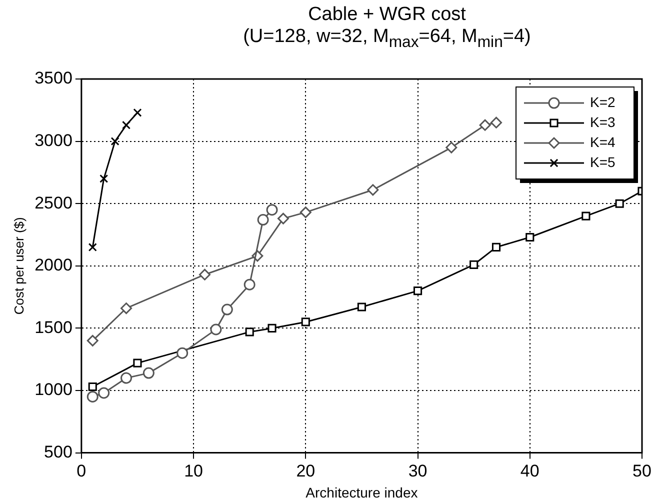  What do you see at coordinates (603, 162) in the screenshot?
I see `legend-label: K=5` at bounding box center [603, 162].